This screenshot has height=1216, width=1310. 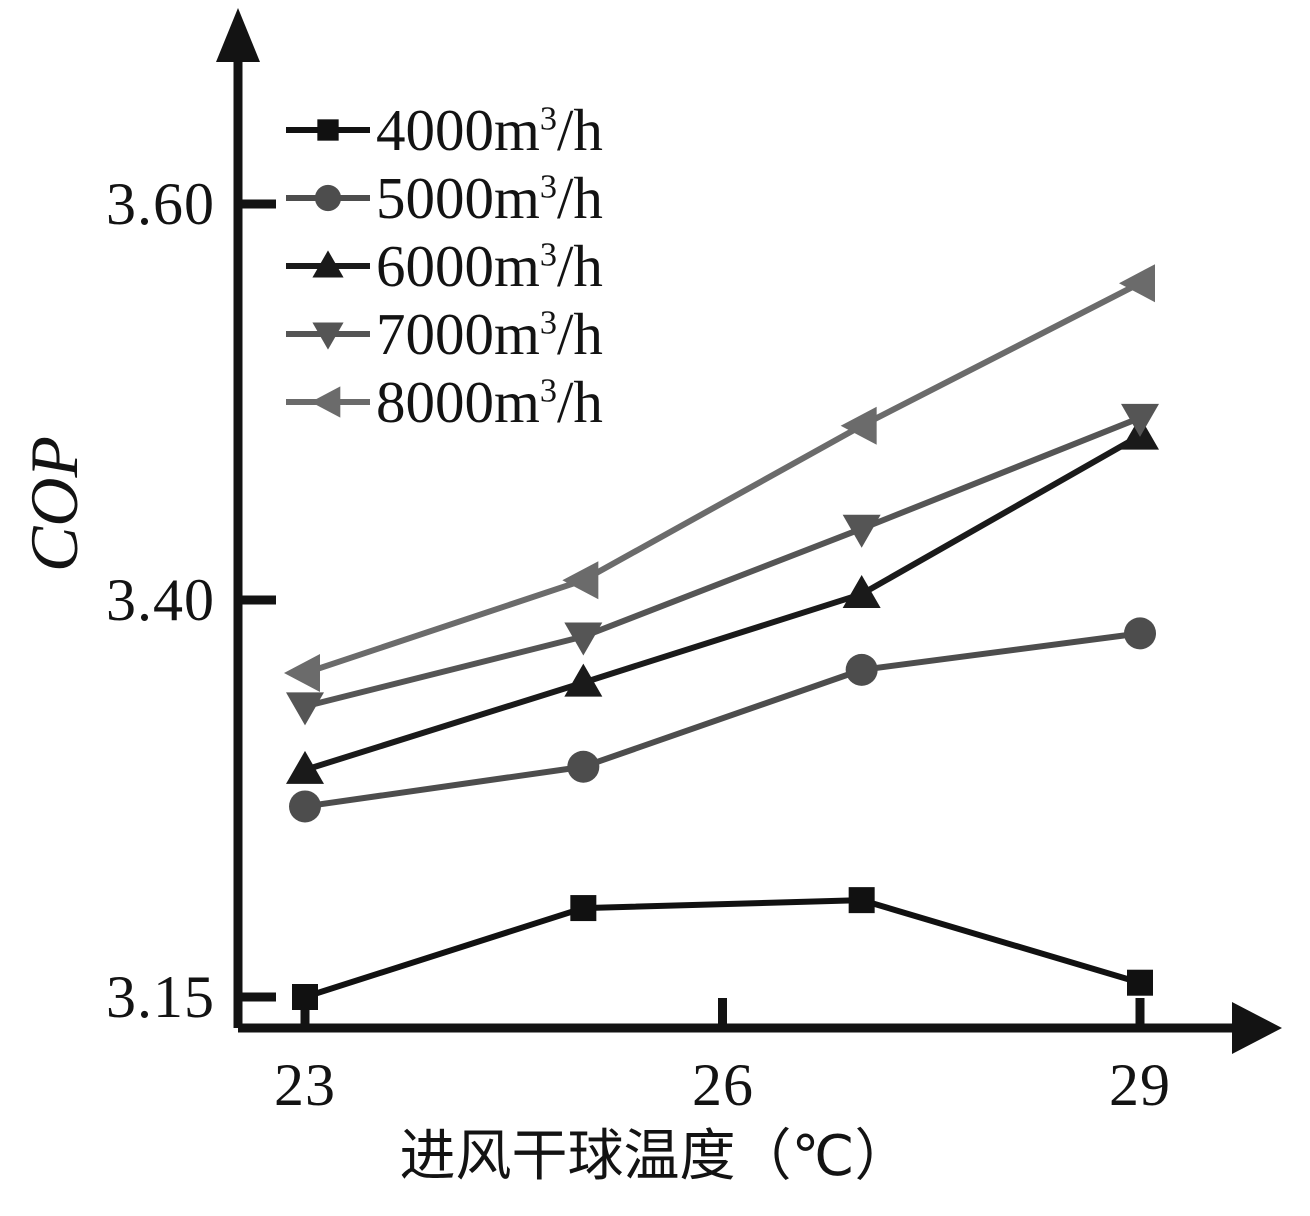 What do you see at coordinates (328, 402) in the screenshot?
I see `triangle-left-marker-icon` at bounding box center [328, 402].